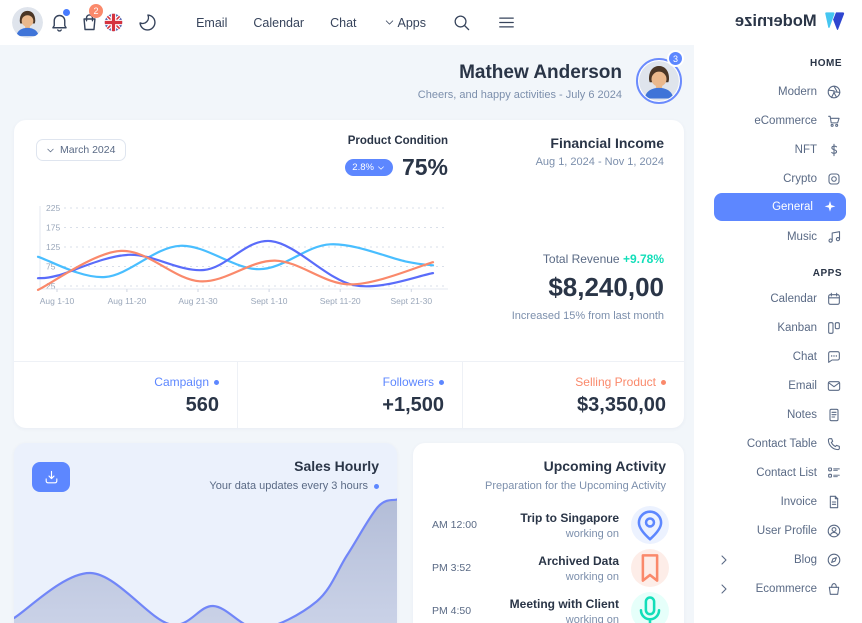 This screenshot has width=862, height=623. I want to click on language-button, so click(113, 22).